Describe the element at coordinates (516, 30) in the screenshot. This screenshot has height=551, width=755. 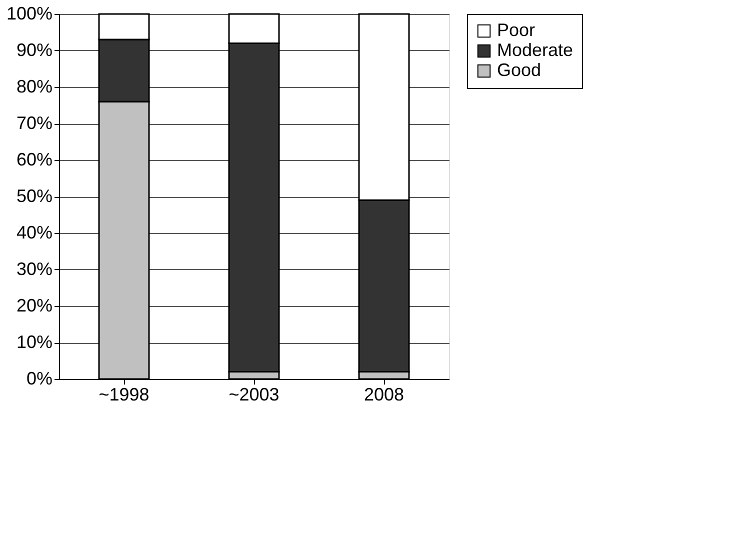
I see `legend-label: Poor` at that location.